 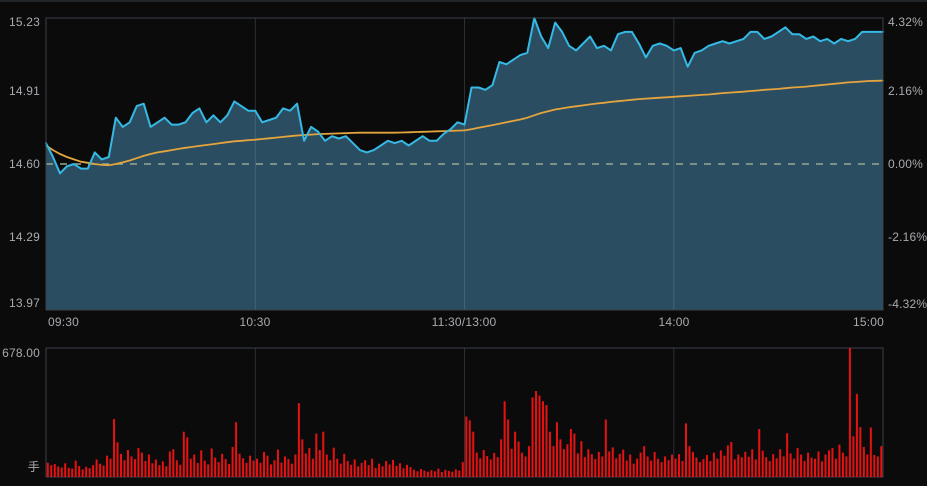 I want to click on time-axis-label: 10:30, so click(x=255, y=322).